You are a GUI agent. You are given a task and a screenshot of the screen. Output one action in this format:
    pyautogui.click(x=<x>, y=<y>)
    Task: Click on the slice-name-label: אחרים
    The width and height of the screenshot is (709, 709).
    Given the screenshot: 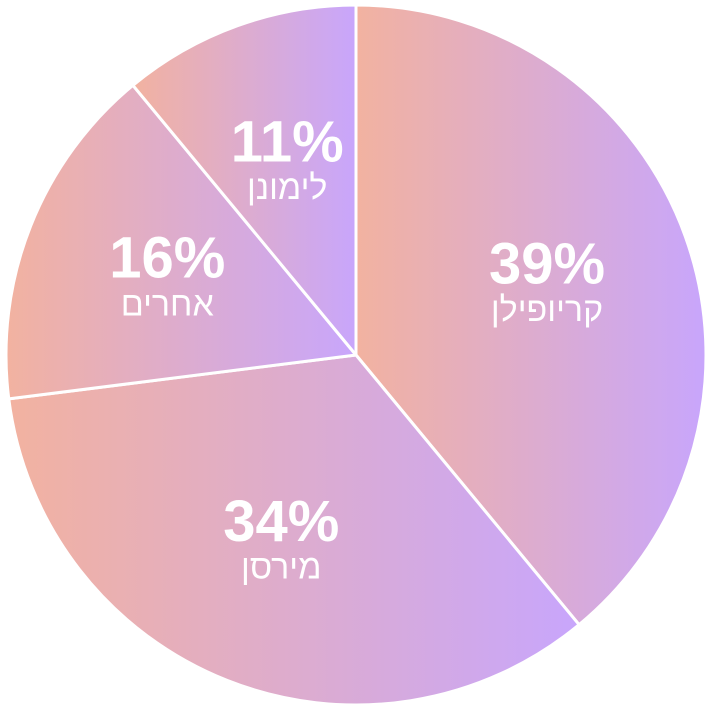 What is the action you would take?
    pyautogui.click(x=167, y=304)
    